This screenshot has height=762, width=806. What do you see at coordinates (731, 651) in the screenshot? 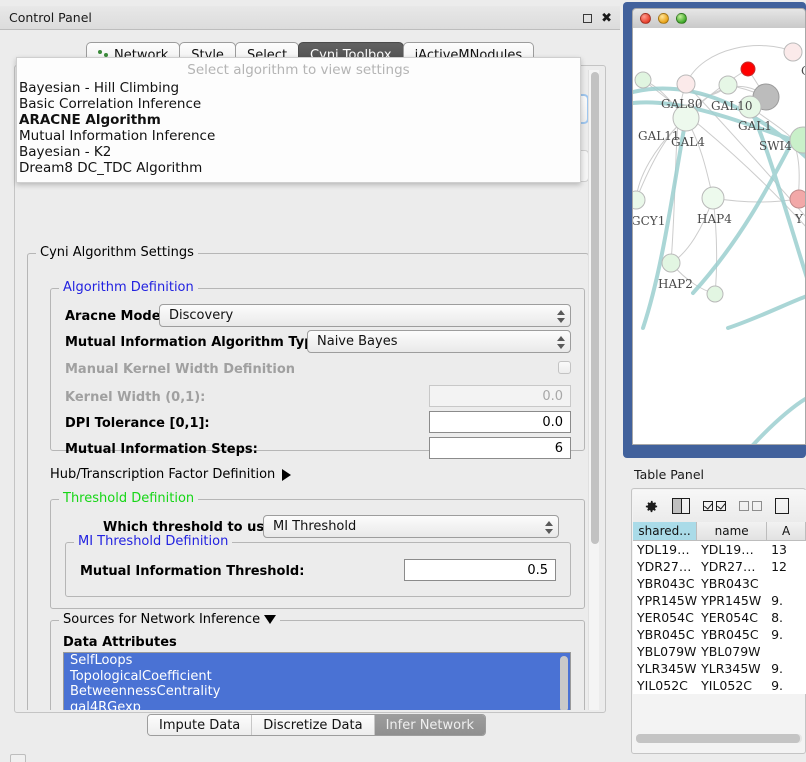
I see `cell-name: YBL079W` at bounding box center [731, 651].